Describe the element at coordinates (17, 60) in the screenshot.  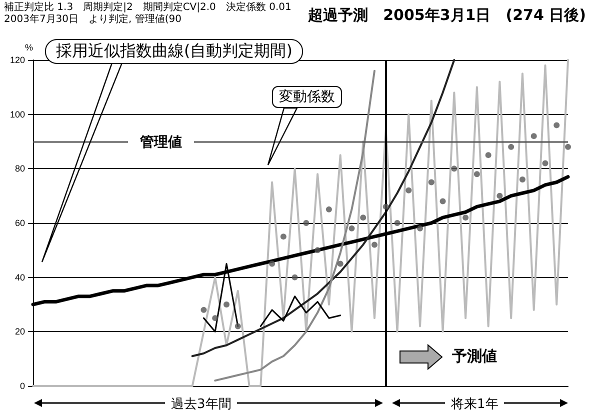
I see `y-tick-label: 120` at that location.